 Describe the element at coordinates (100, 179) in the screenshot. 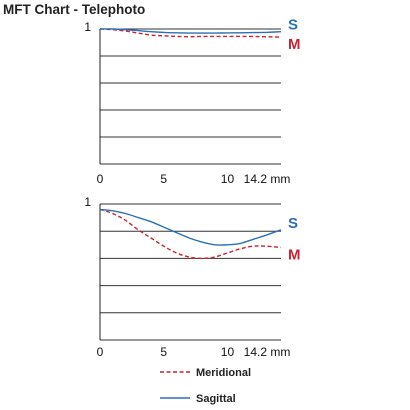

I see `top-x-tick-label: 0` at that location.